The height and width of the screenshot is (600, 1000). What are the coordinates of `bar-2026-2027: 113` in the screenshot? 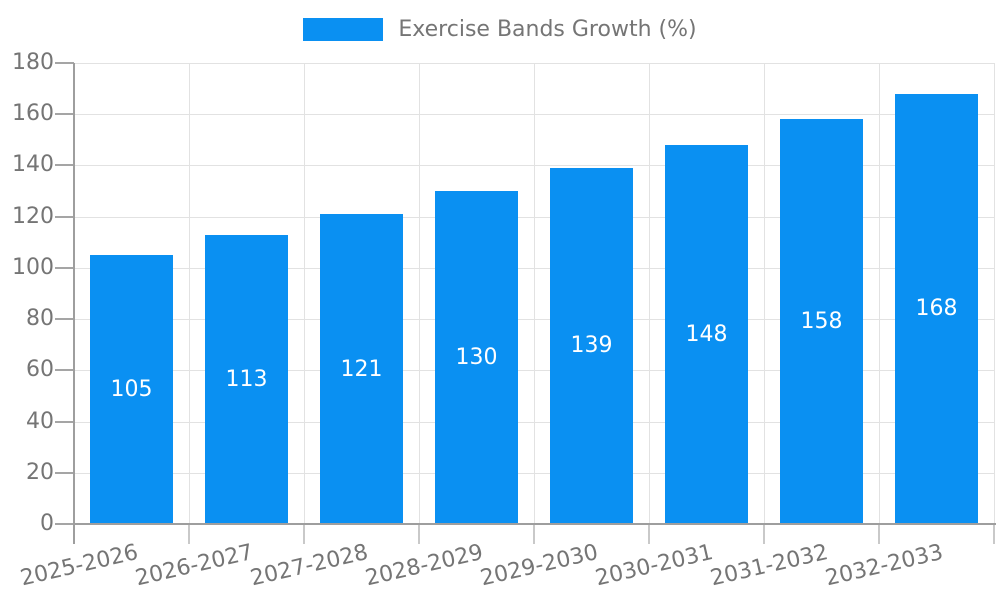 It's located at (246, 379).